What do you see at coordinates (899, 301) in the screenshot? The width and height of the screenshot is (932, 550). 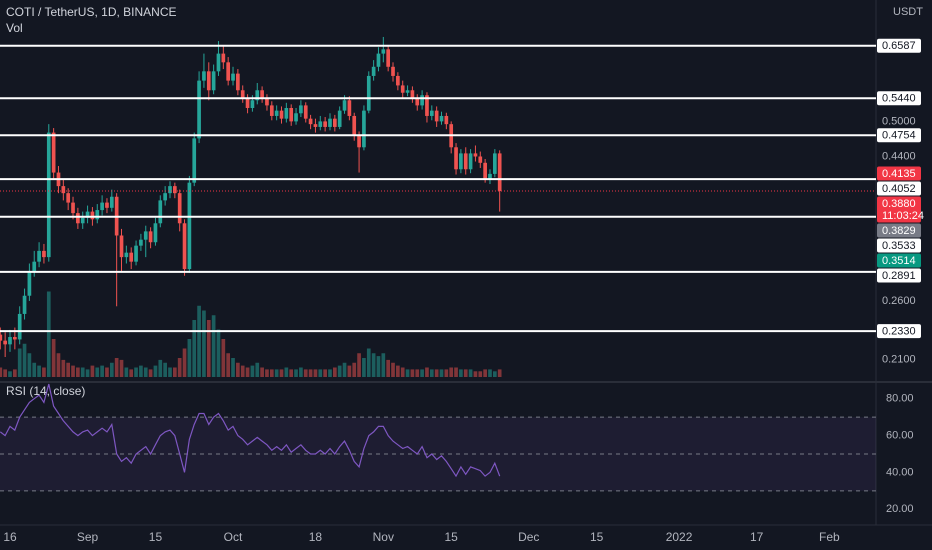 I see `y-tick-label: 0.2600` at bounding box center [899, 301].